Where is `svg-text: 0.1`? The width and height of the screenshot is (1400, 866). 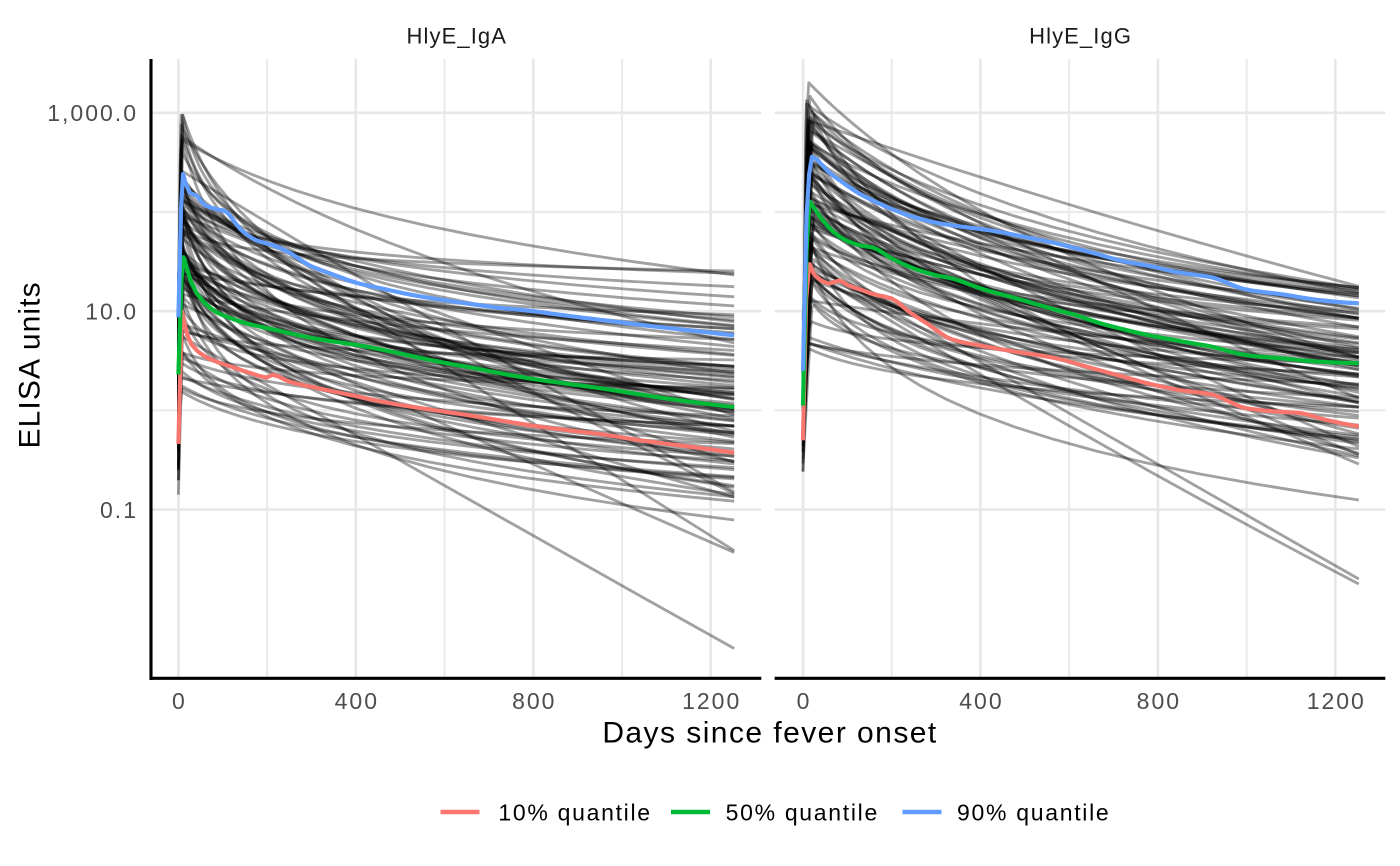 svg-text: 0.1 is located at coordinates (119, 510).